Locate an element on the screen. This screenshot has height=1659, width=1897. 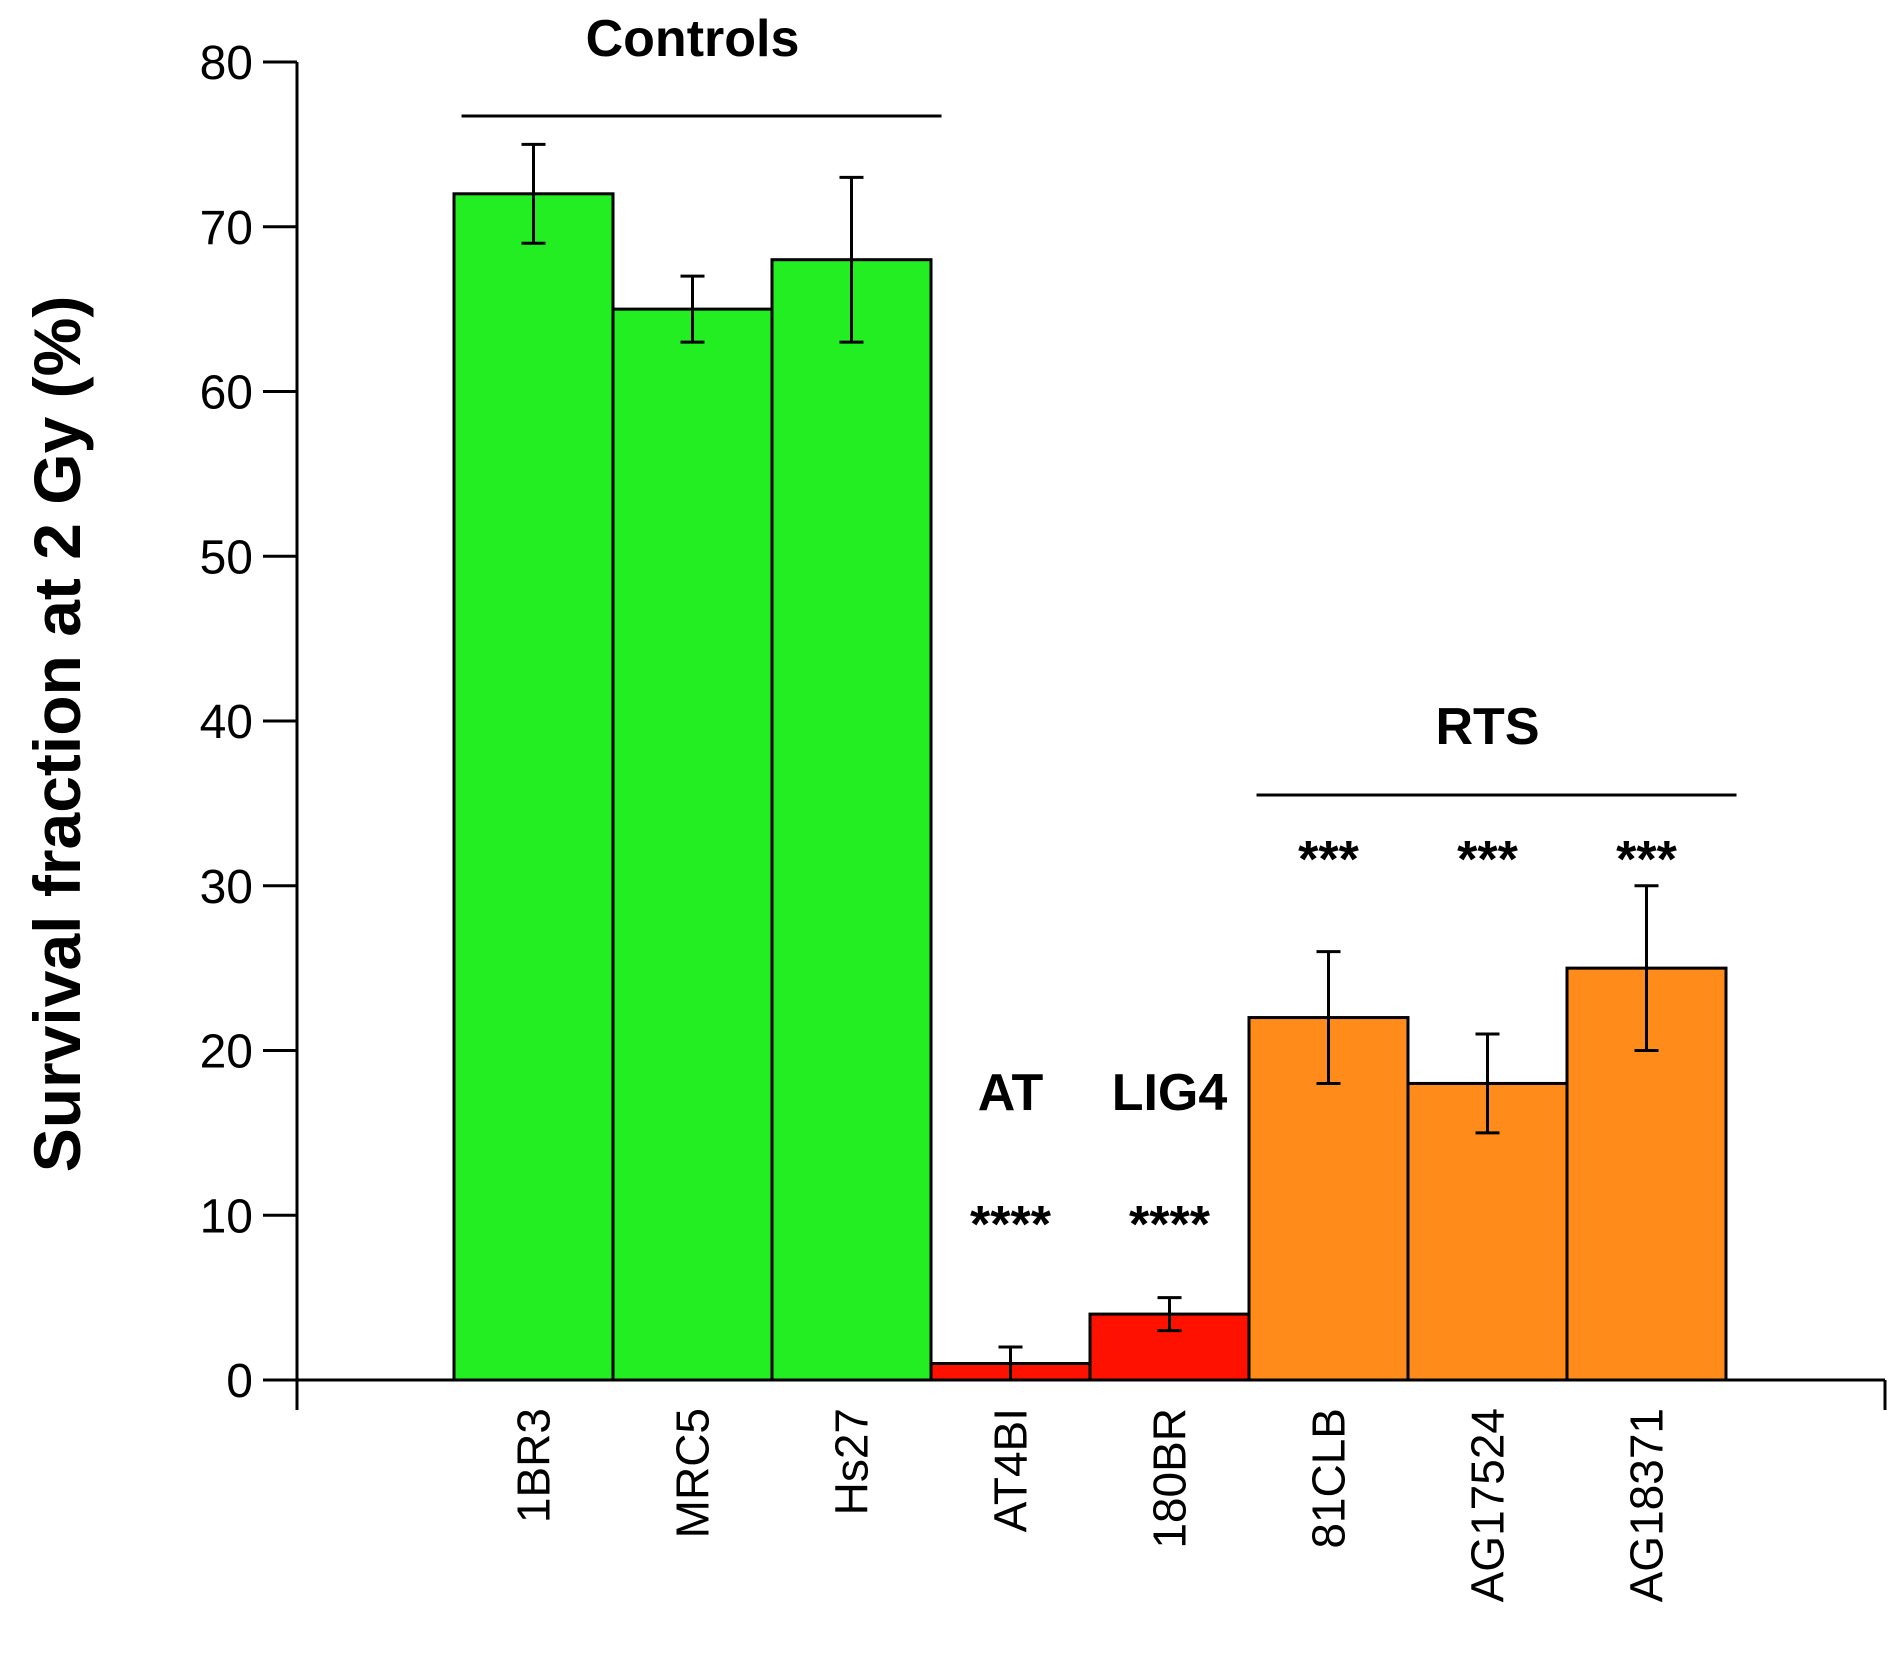
category-label: 1BR3 is located at coordinates (534, 1465).